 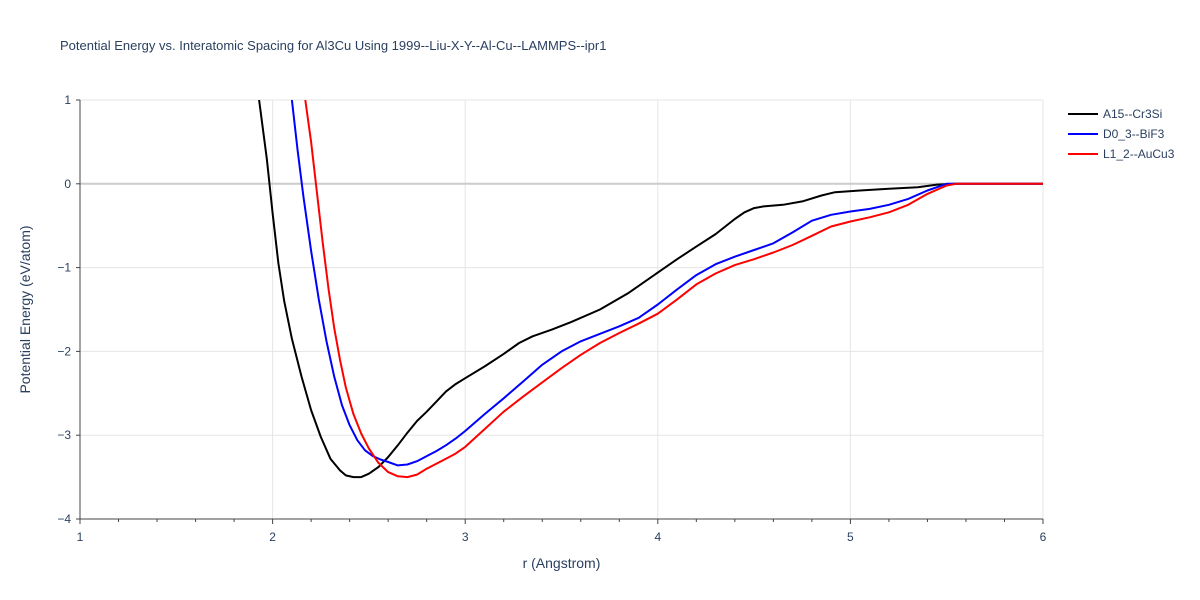 I want to click on legend-label: L1_2--AuCu3, so click(x=1139, y=154).